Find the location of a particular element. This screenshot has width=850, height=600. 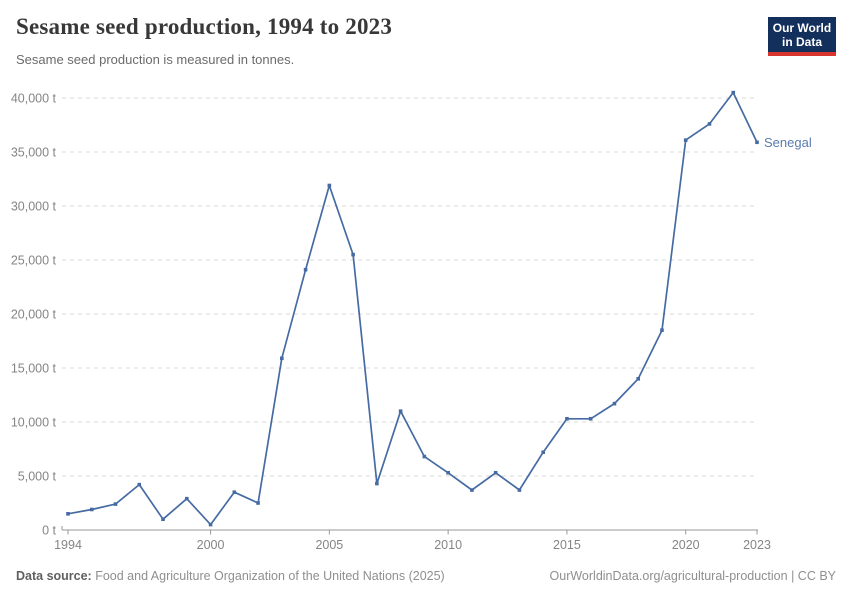

owid-logo-line1: Our World is located at coordinates (802, 28).